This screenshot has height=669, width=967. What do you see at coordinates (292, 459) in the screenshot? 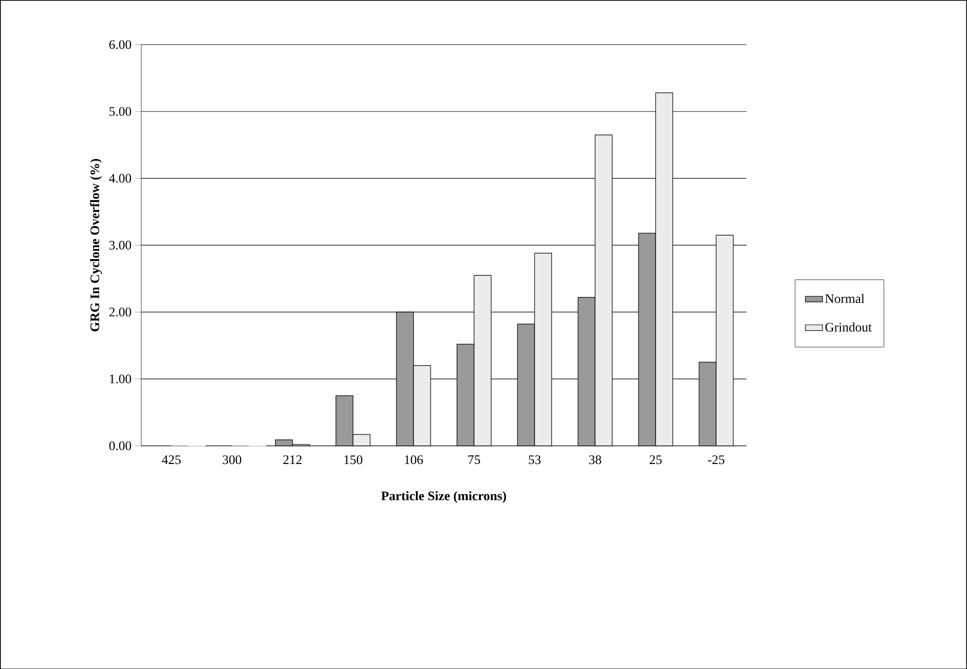
I see `x-tick-label: 212` at bounding box center [292, 459].